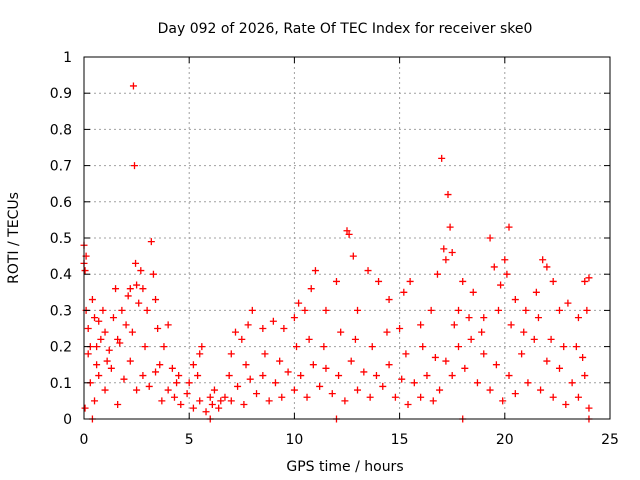 The image size is (640, 480). What do you see at coordinates (84, 440) in the screenshot?
I see `x-tick-label: 0` at bounding box center [84, 440].